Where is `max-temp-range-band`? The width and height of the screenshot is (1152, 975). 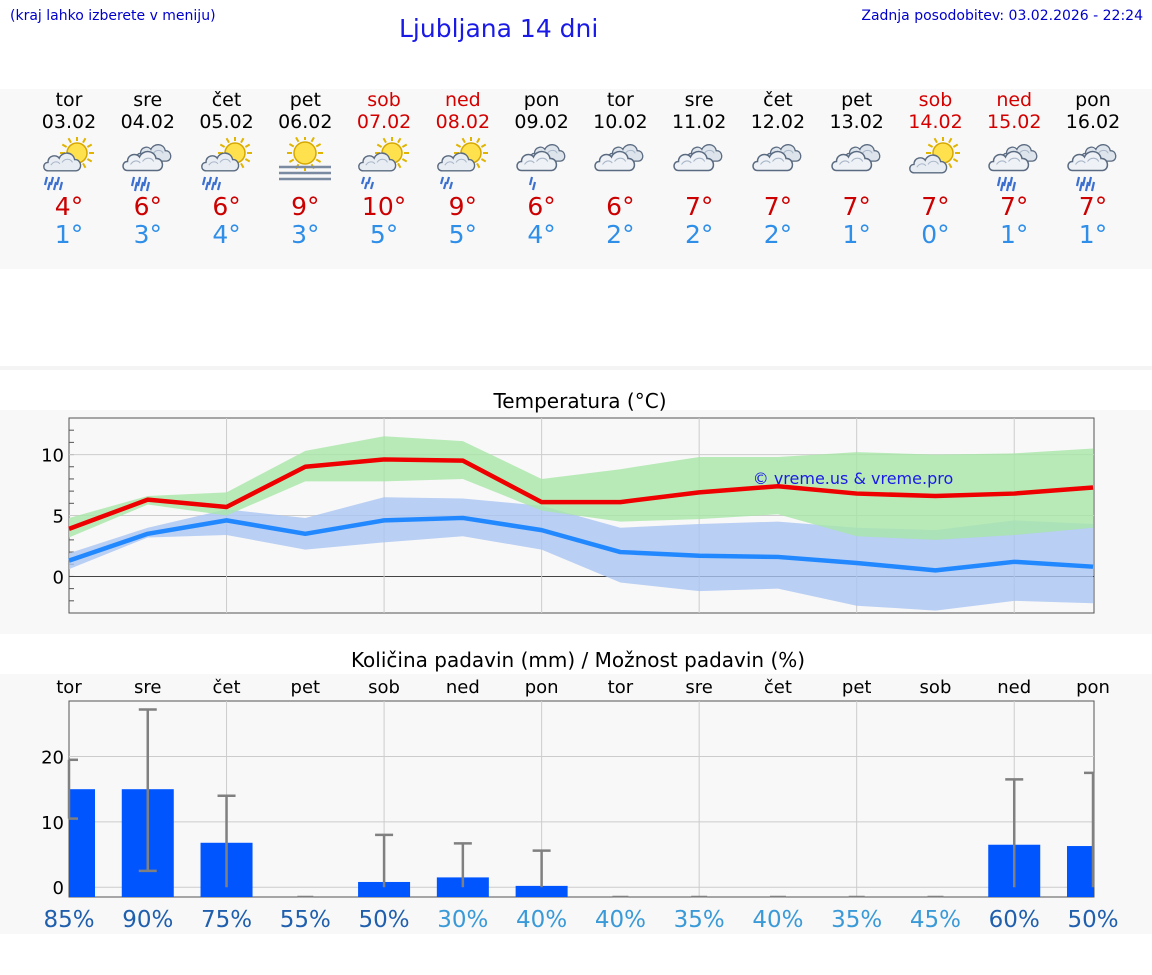 max-temp-range-band is located at coordinates (581, 488).